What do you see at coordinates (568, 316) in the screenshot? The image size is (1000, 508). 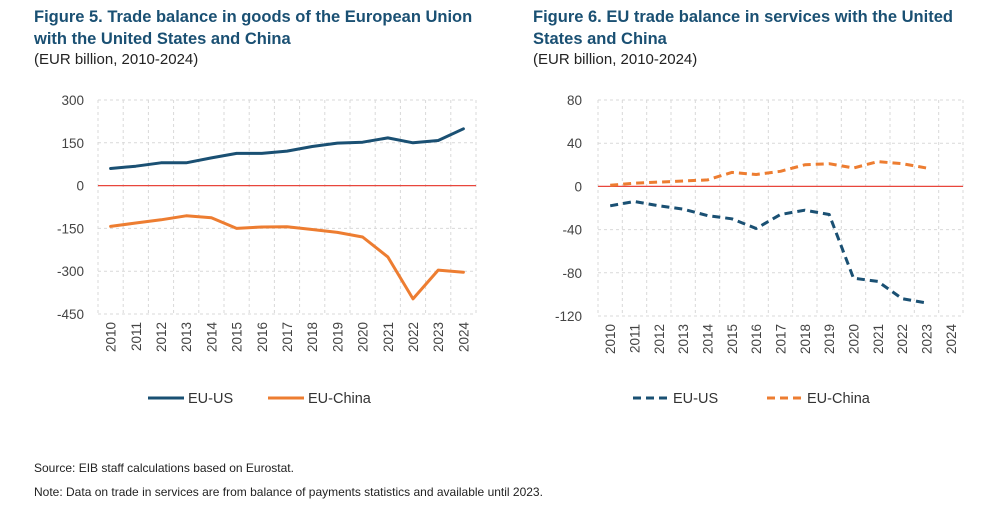 I see `chart1-y-tick-label: -120` at bounding box center [568, 316].